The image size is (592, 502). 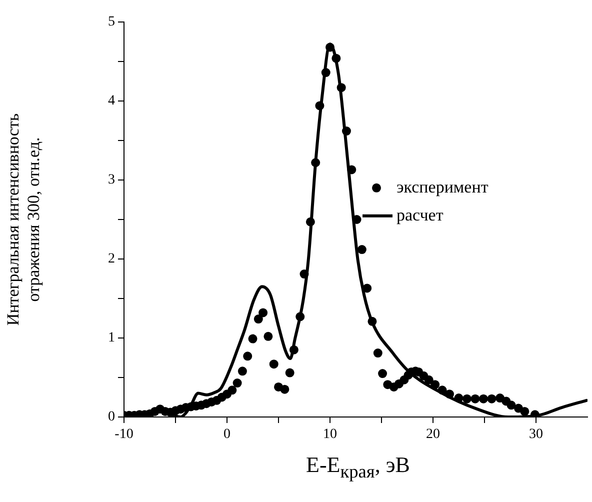 I want to click on y-tick-label: 2, so click(x=111, y=259).